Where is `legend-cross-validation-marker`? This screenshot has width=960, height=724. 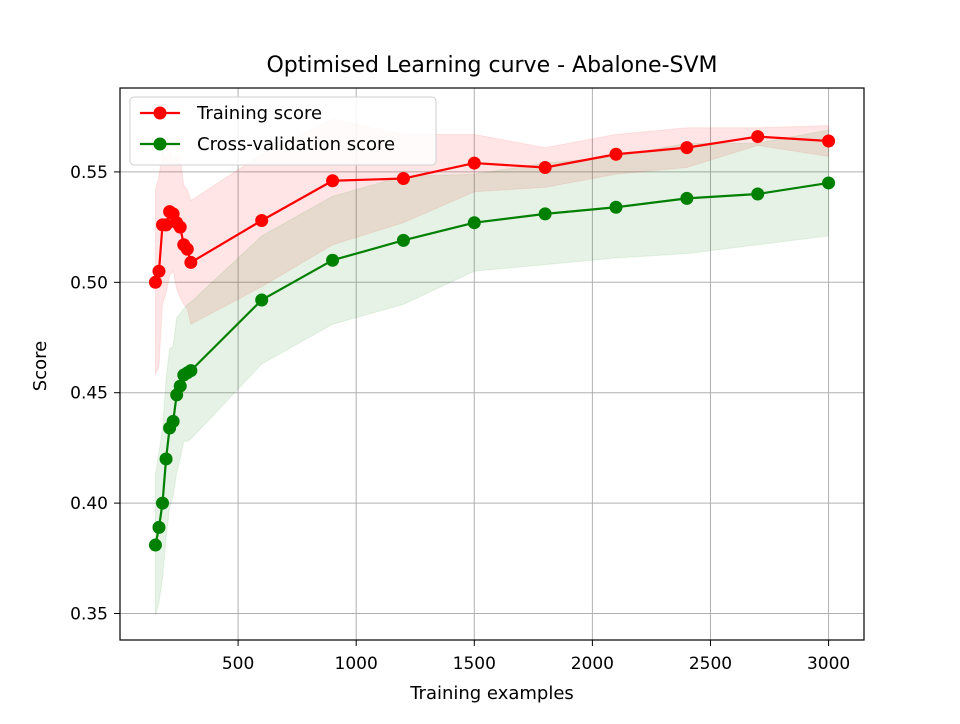 legend-cross-validation-marker is located at coordinates (160, 144).